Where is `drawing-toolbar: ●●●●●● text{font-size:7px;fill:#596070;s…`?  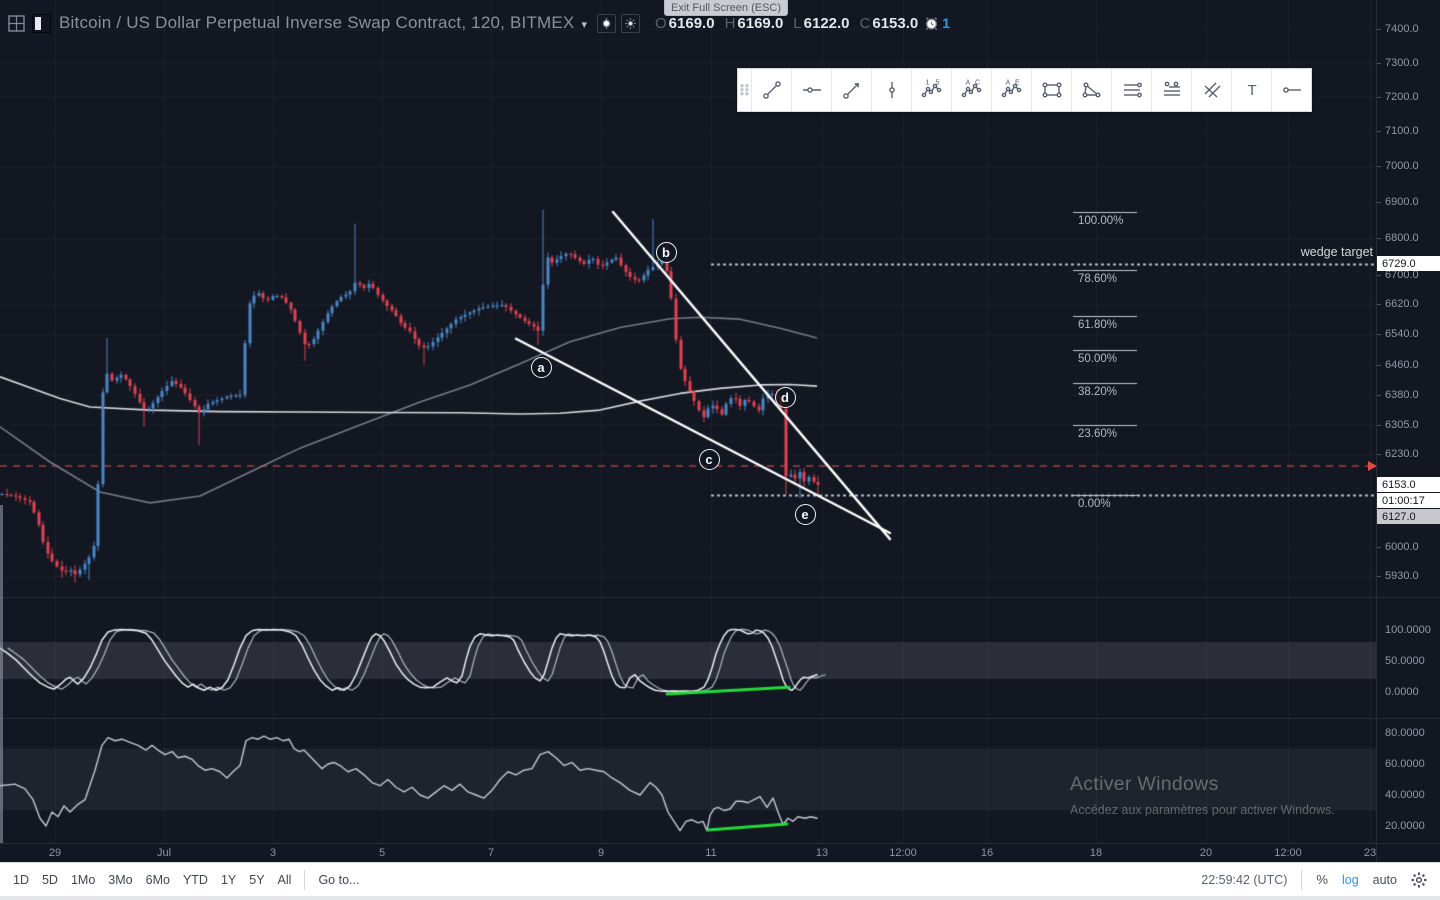
drawing-toolbar: ●●●●●● text{font-size:7px;fill:#596070;s… is located at coordinates (1024, 90).